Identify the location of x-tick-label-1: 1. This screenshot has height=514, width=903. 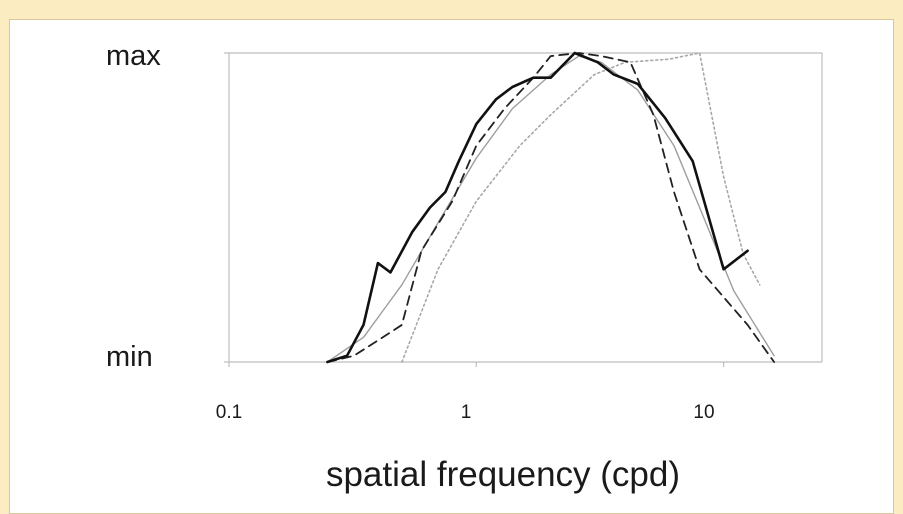
(466, 412).